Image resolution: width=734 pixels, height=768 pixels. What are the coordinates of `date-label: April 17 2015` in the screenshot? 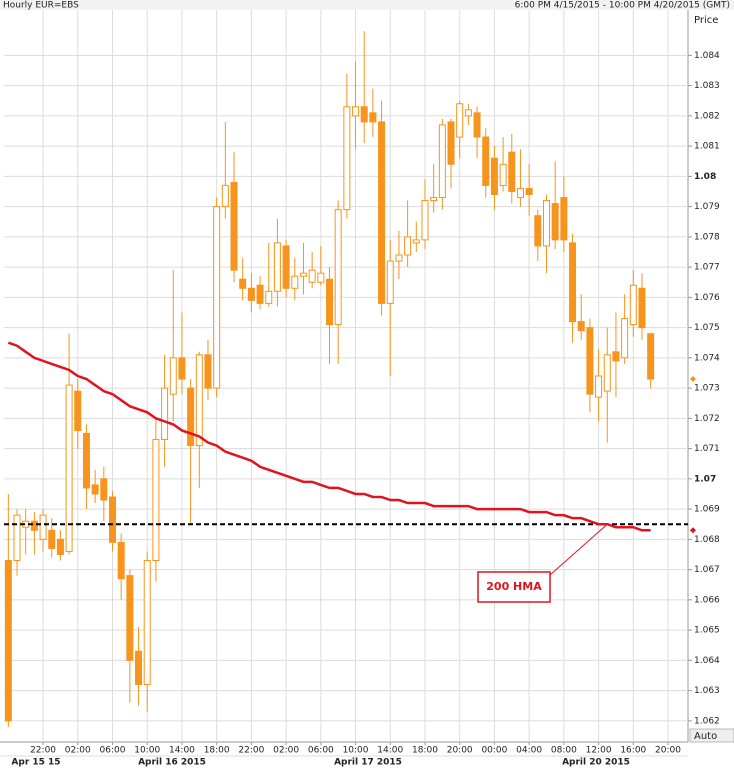 It's located at (368, 763).